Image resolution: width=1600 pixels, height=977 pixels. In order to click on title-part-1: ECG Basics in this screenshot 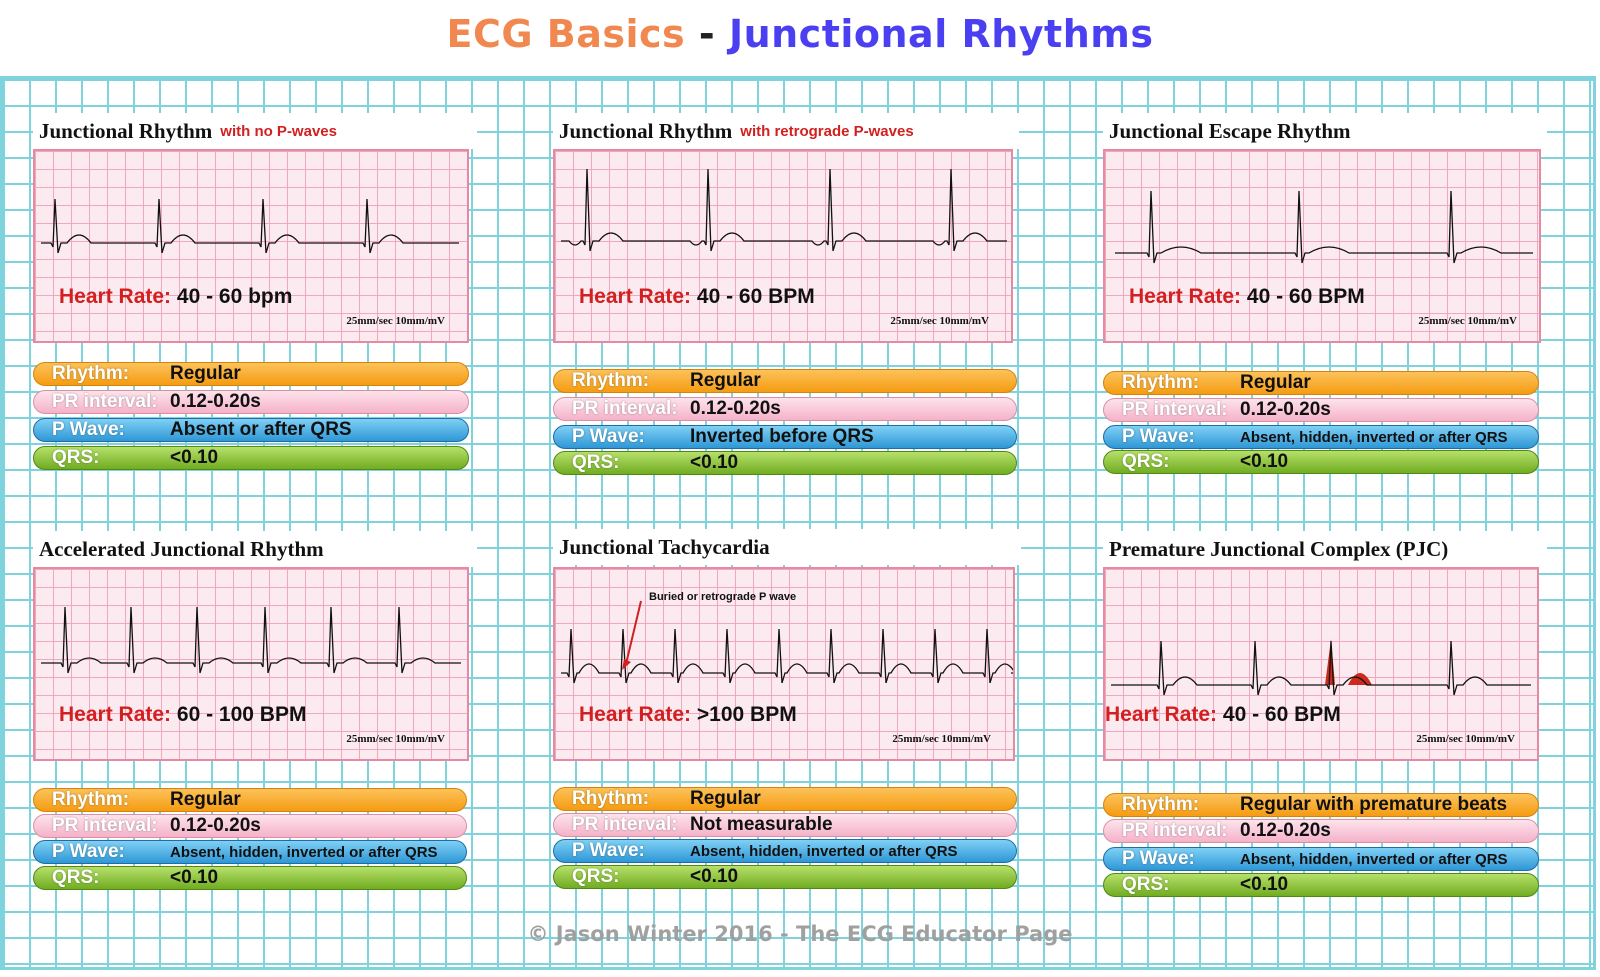, I will do `click(566, 34)`.